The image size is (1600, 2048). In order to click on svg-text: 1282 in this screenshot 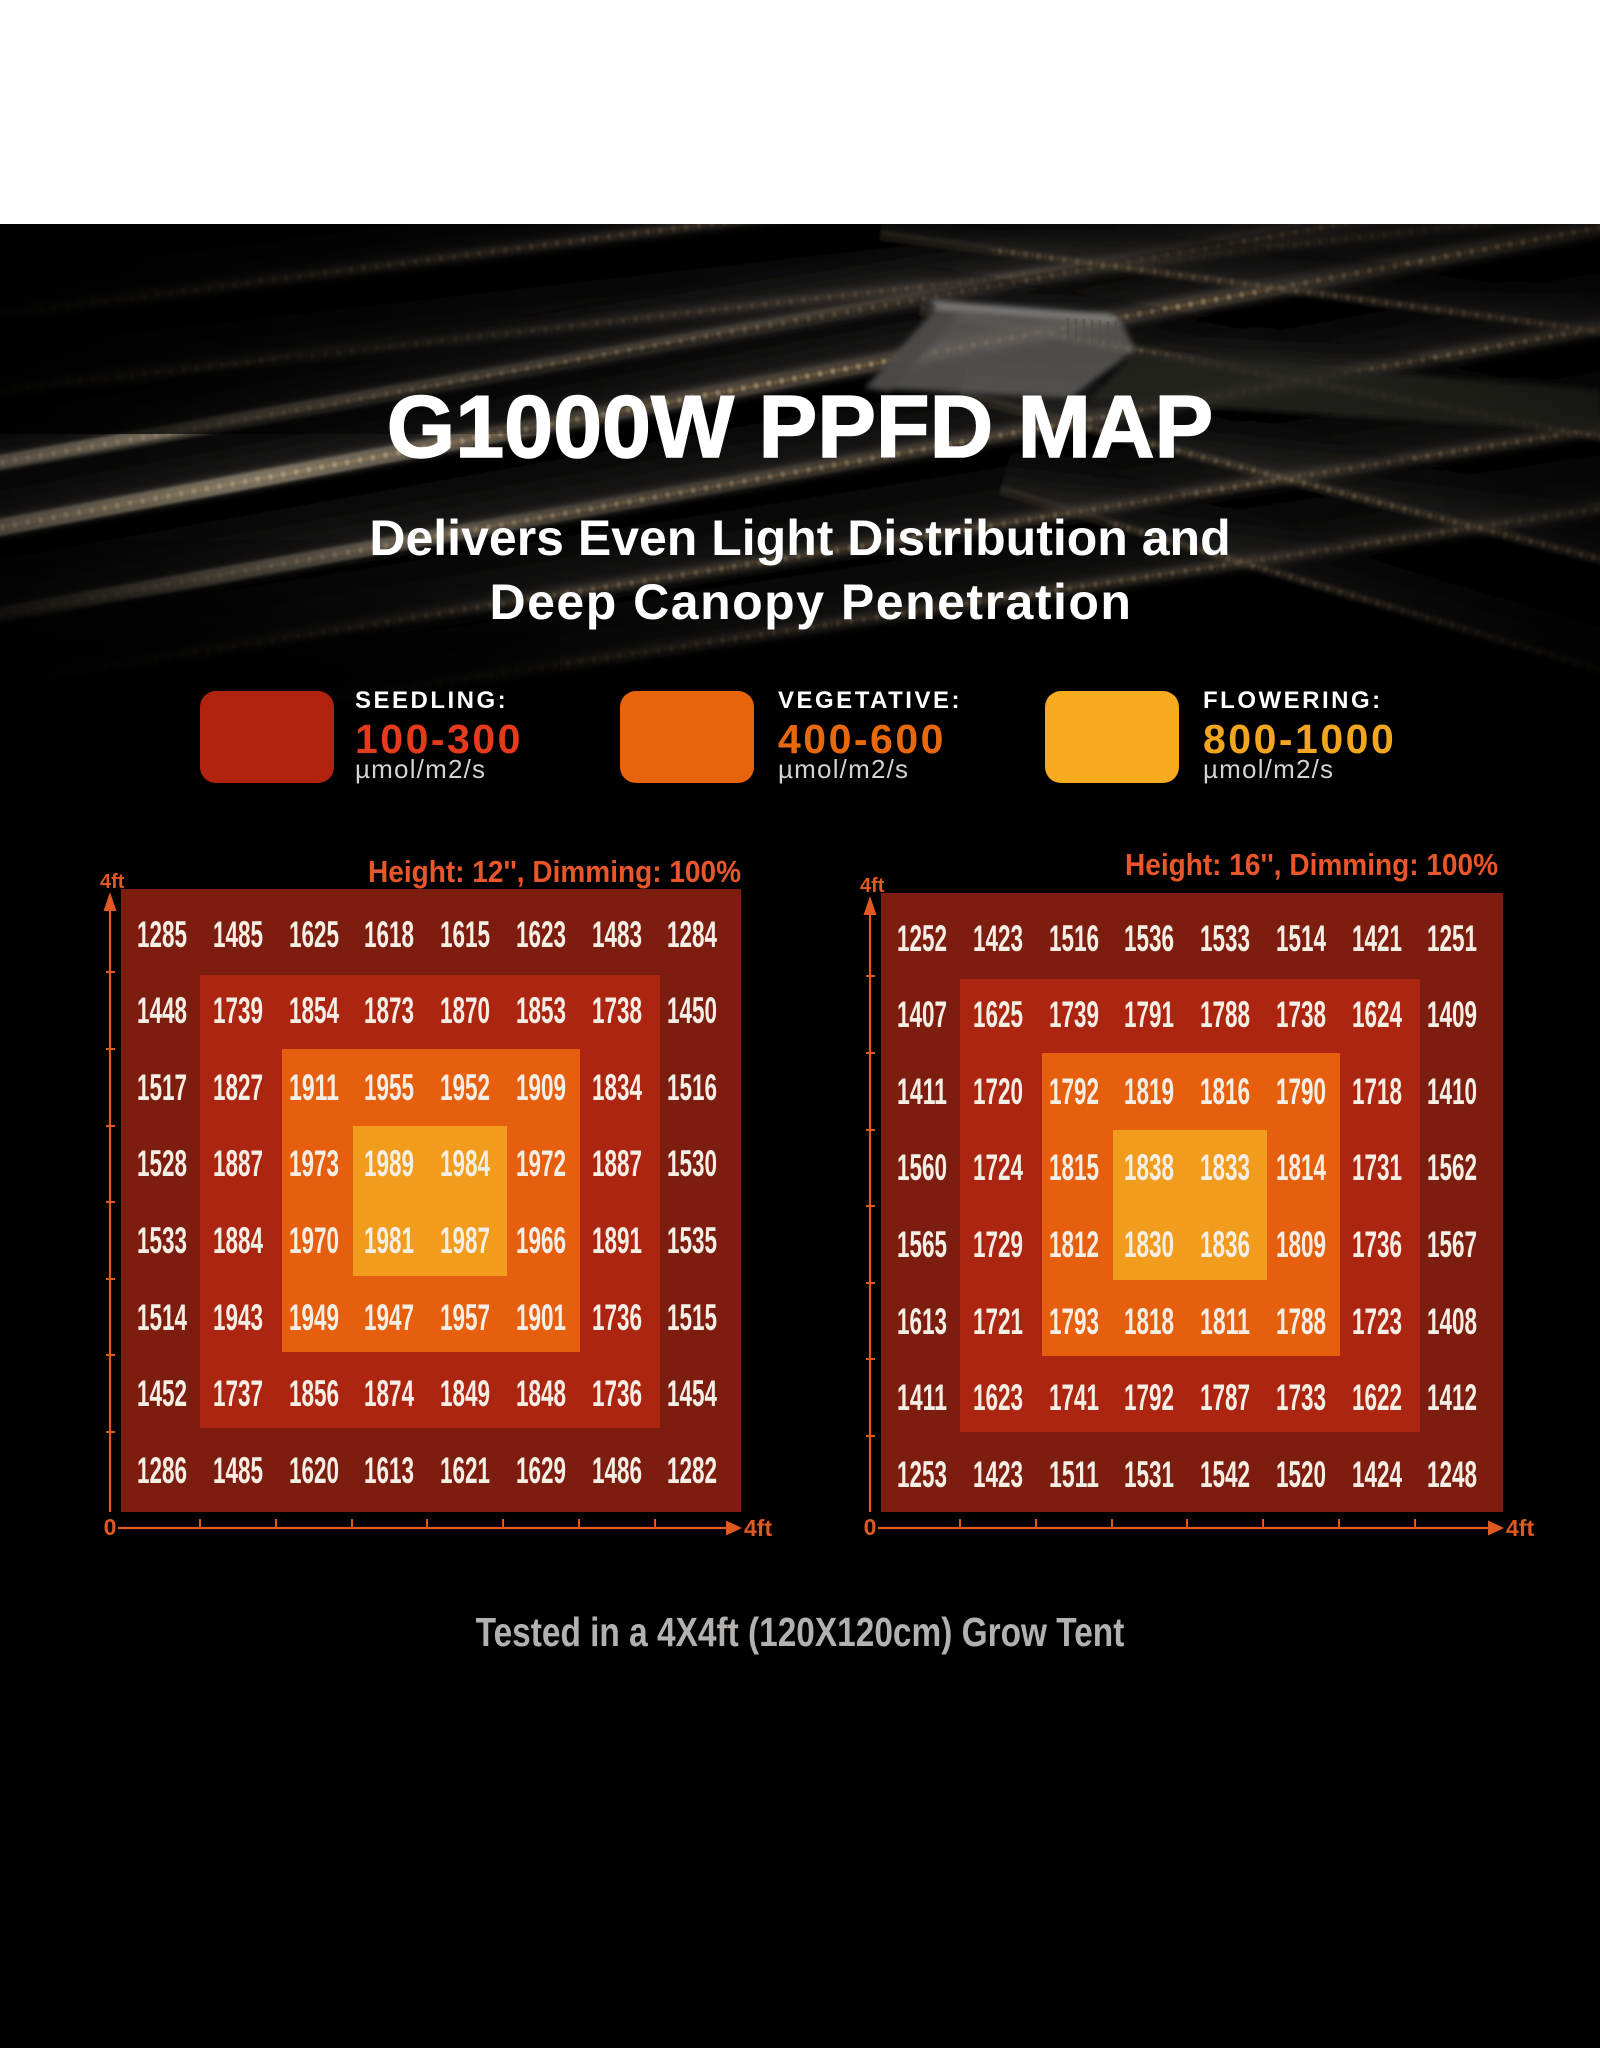, I will do `click(692, 1470)`.